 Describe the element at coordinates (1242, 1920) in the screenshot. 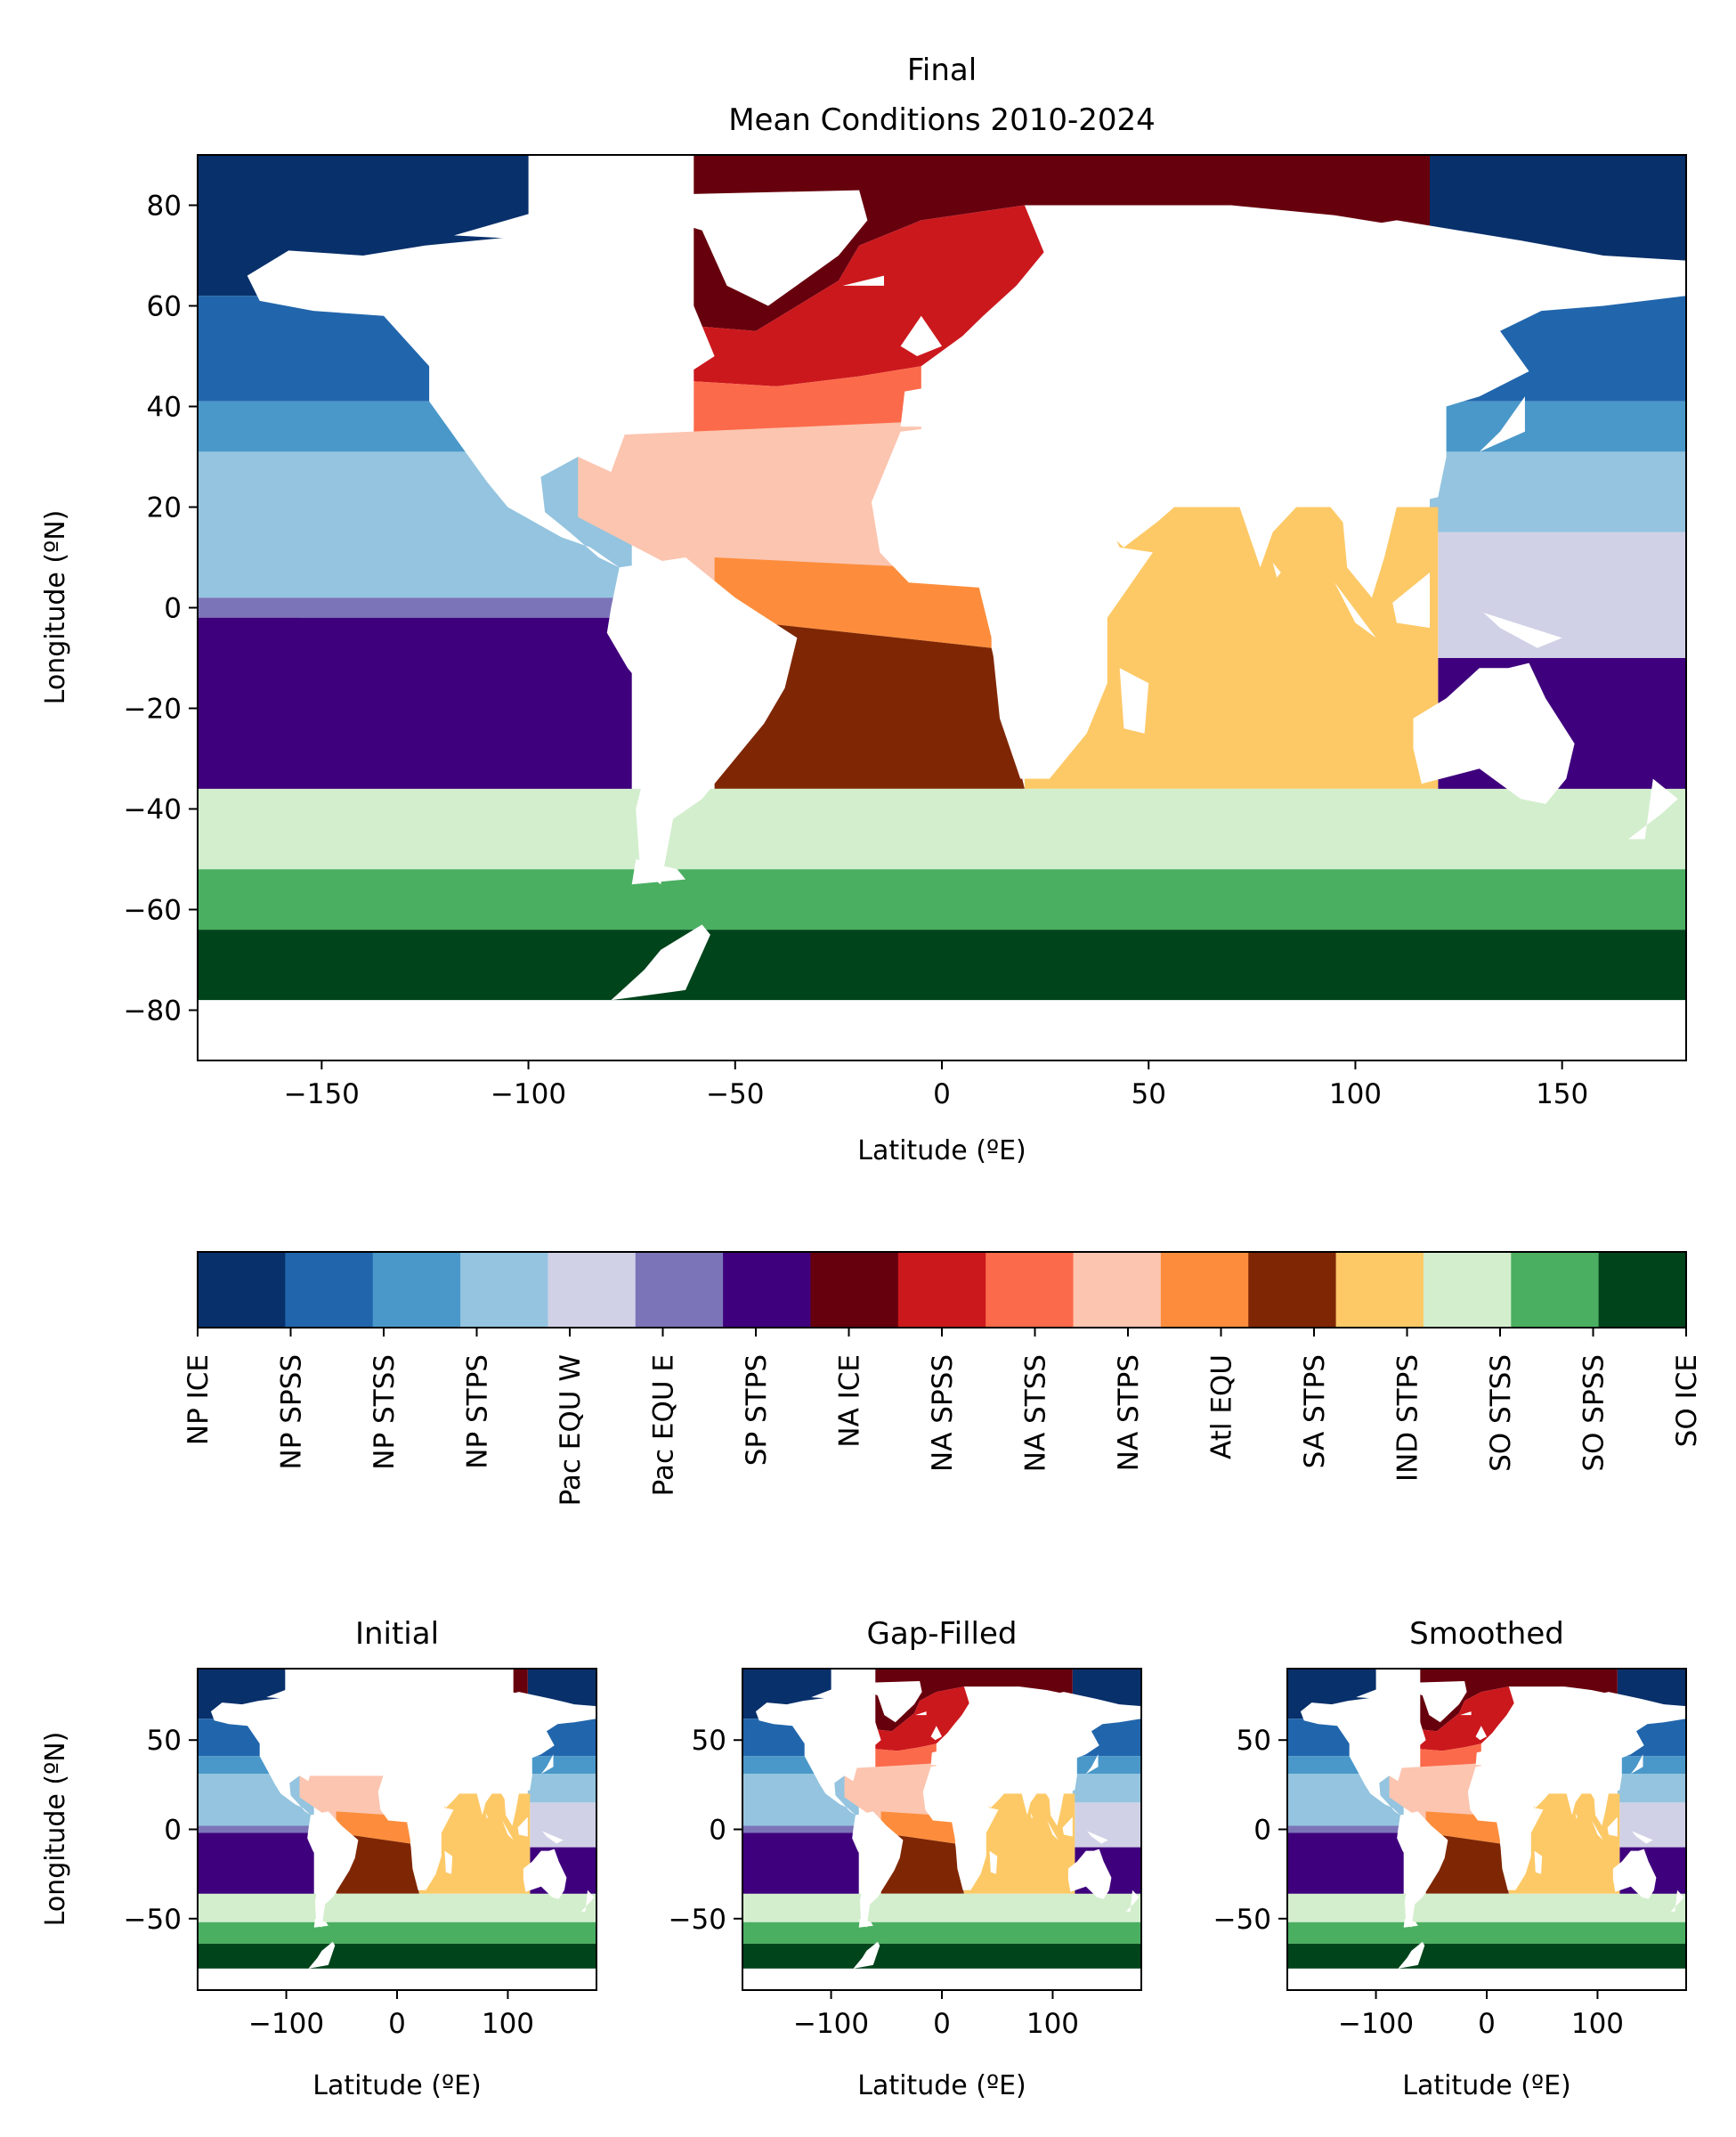

I see `y-tick-label: −50` at that location.